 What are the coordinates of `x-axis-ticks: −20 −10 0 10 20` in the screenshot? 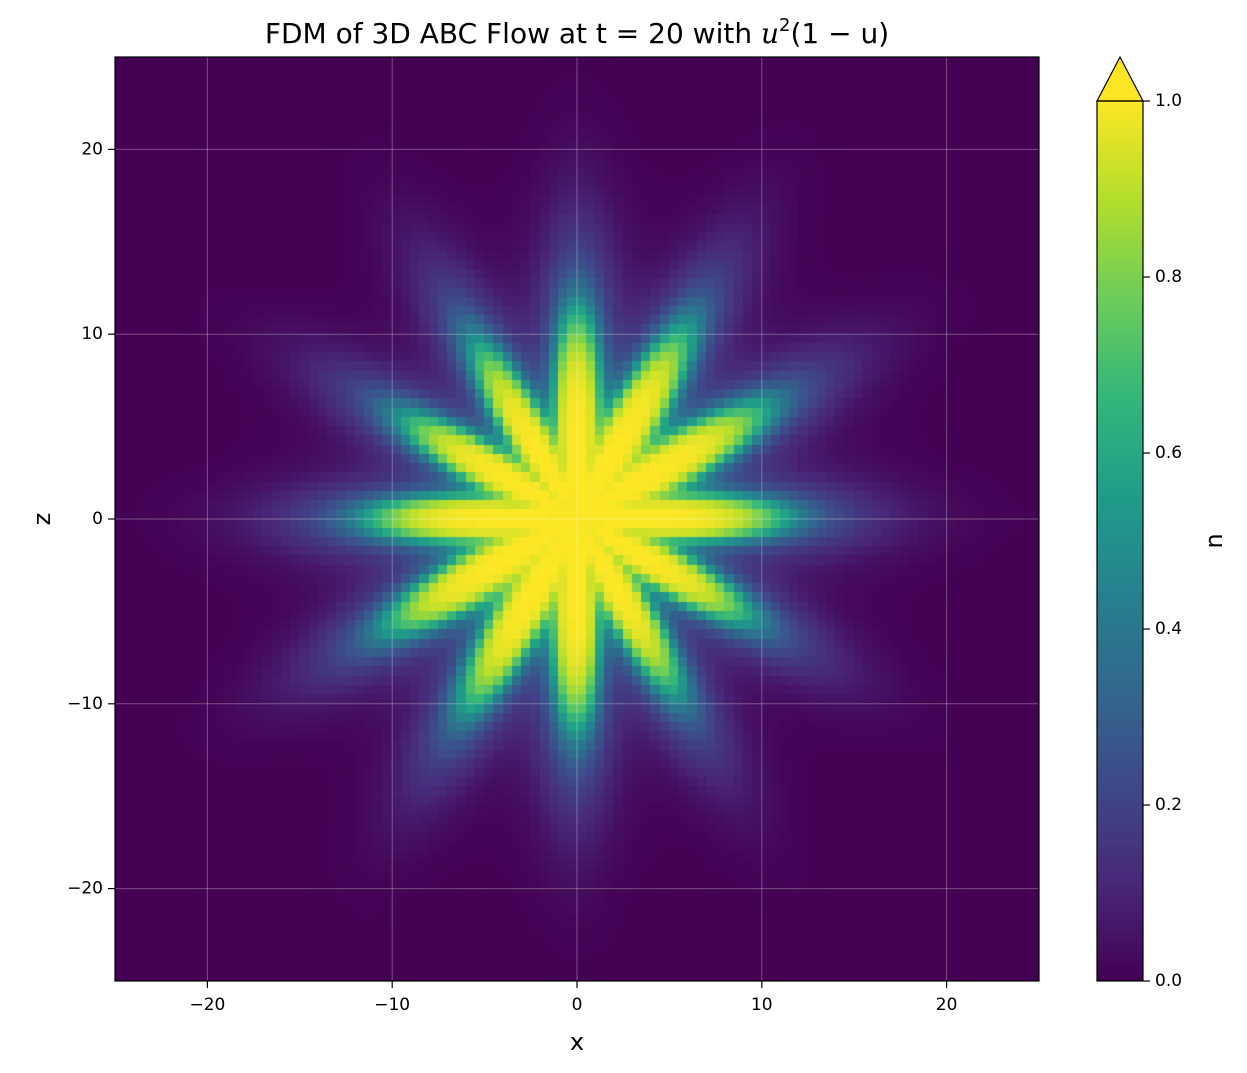 It's located at (573, 998).